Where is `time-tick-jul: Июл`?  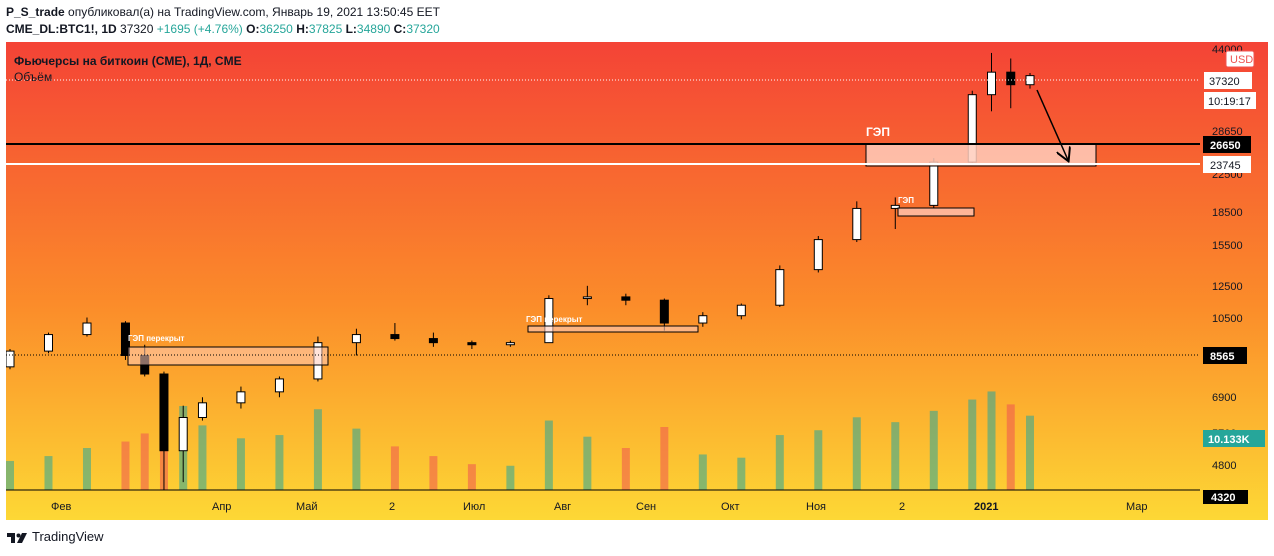
time-tick-jul: Июл is located at coordinates (474, 507).